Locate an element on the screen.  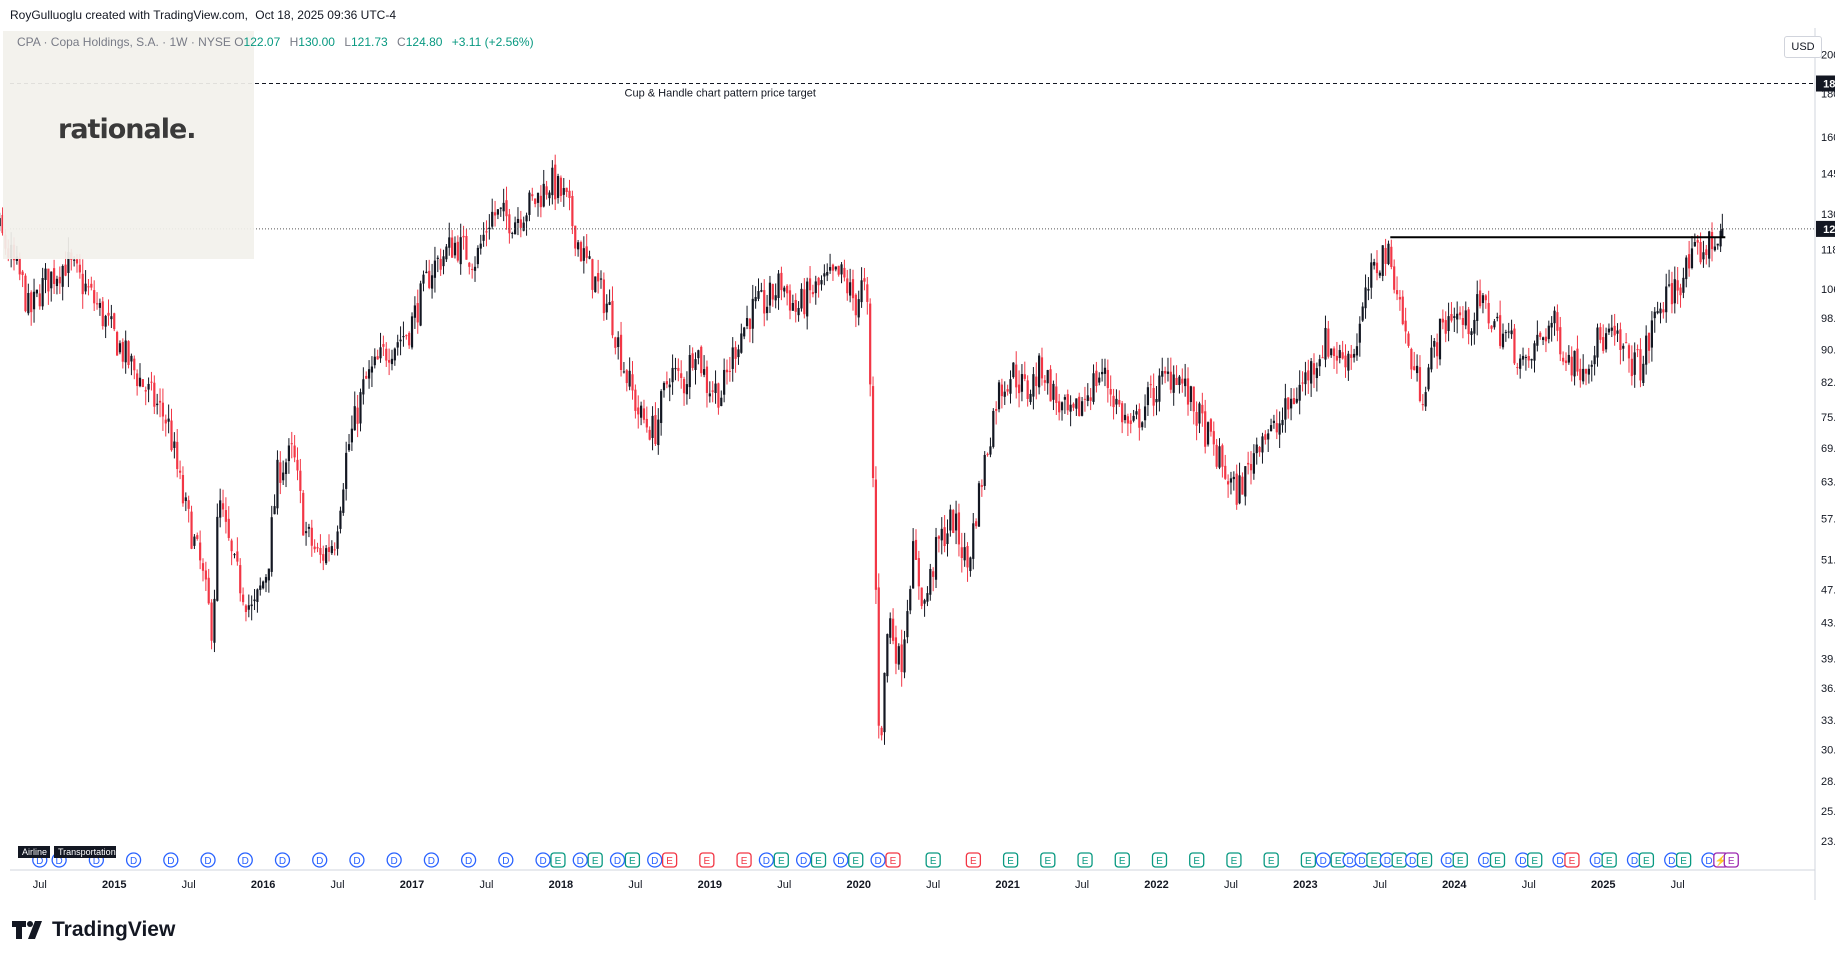
dividend-badge is located at coordinates (357, 860).